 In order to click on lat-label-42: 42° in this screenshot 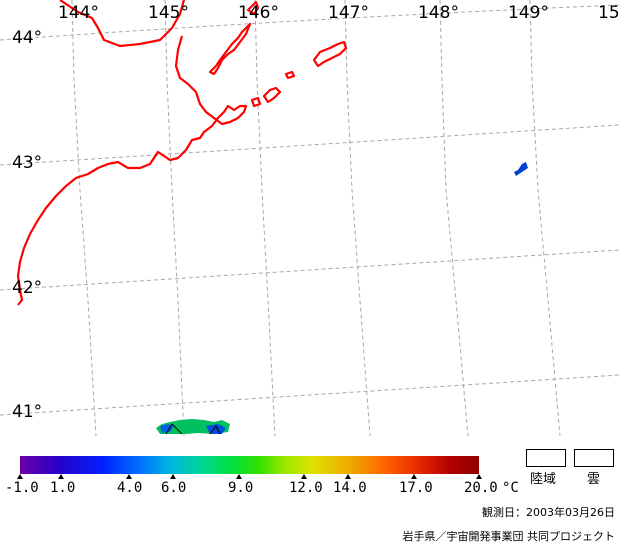, I will do `click(27, 288)`.